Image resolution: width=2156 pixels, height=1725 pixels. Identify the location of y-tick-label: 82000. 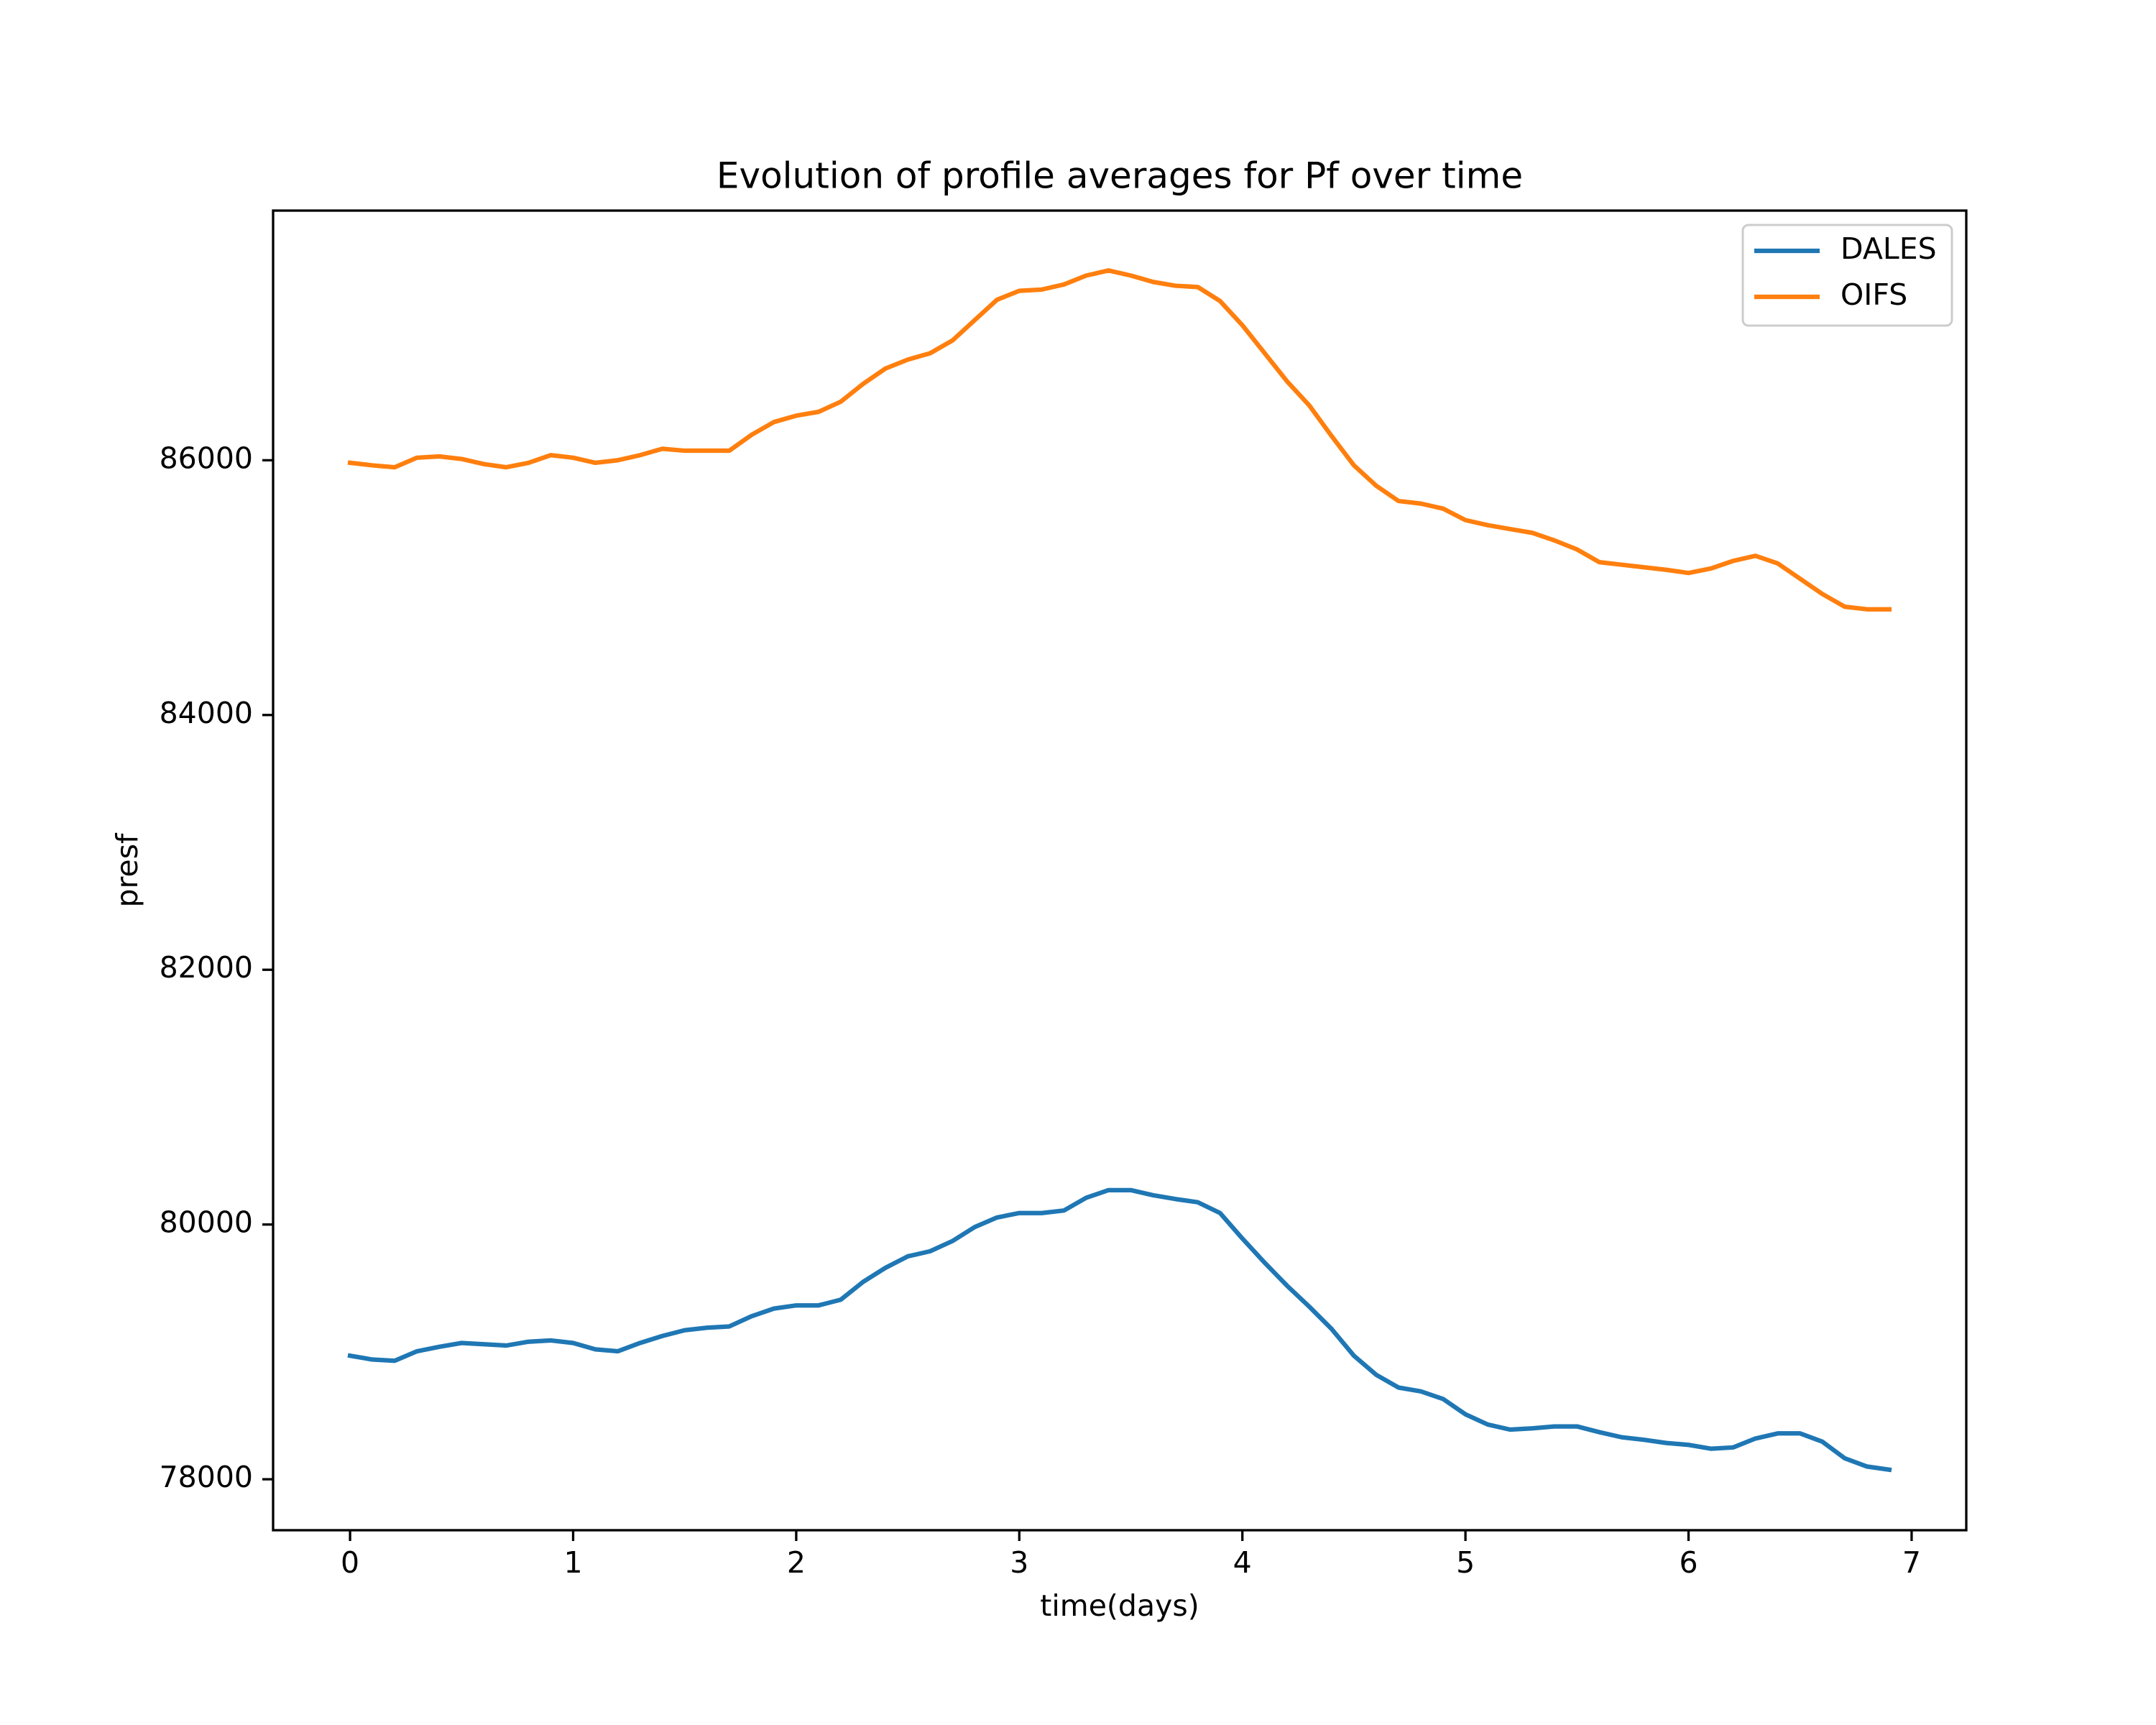
(206, 967).